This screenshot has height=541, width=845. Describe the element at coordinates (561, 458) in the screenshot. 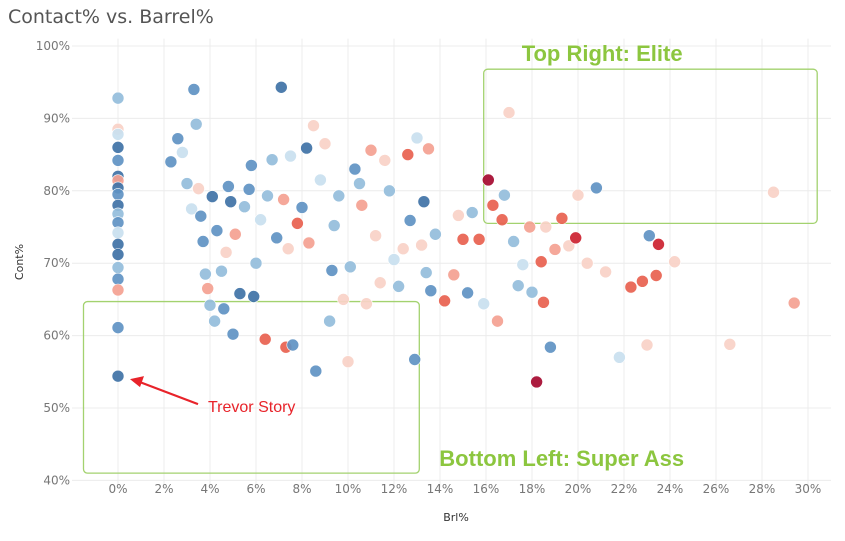

I see `bottom-left-label: Bottom Left: Super Ass` at that location.